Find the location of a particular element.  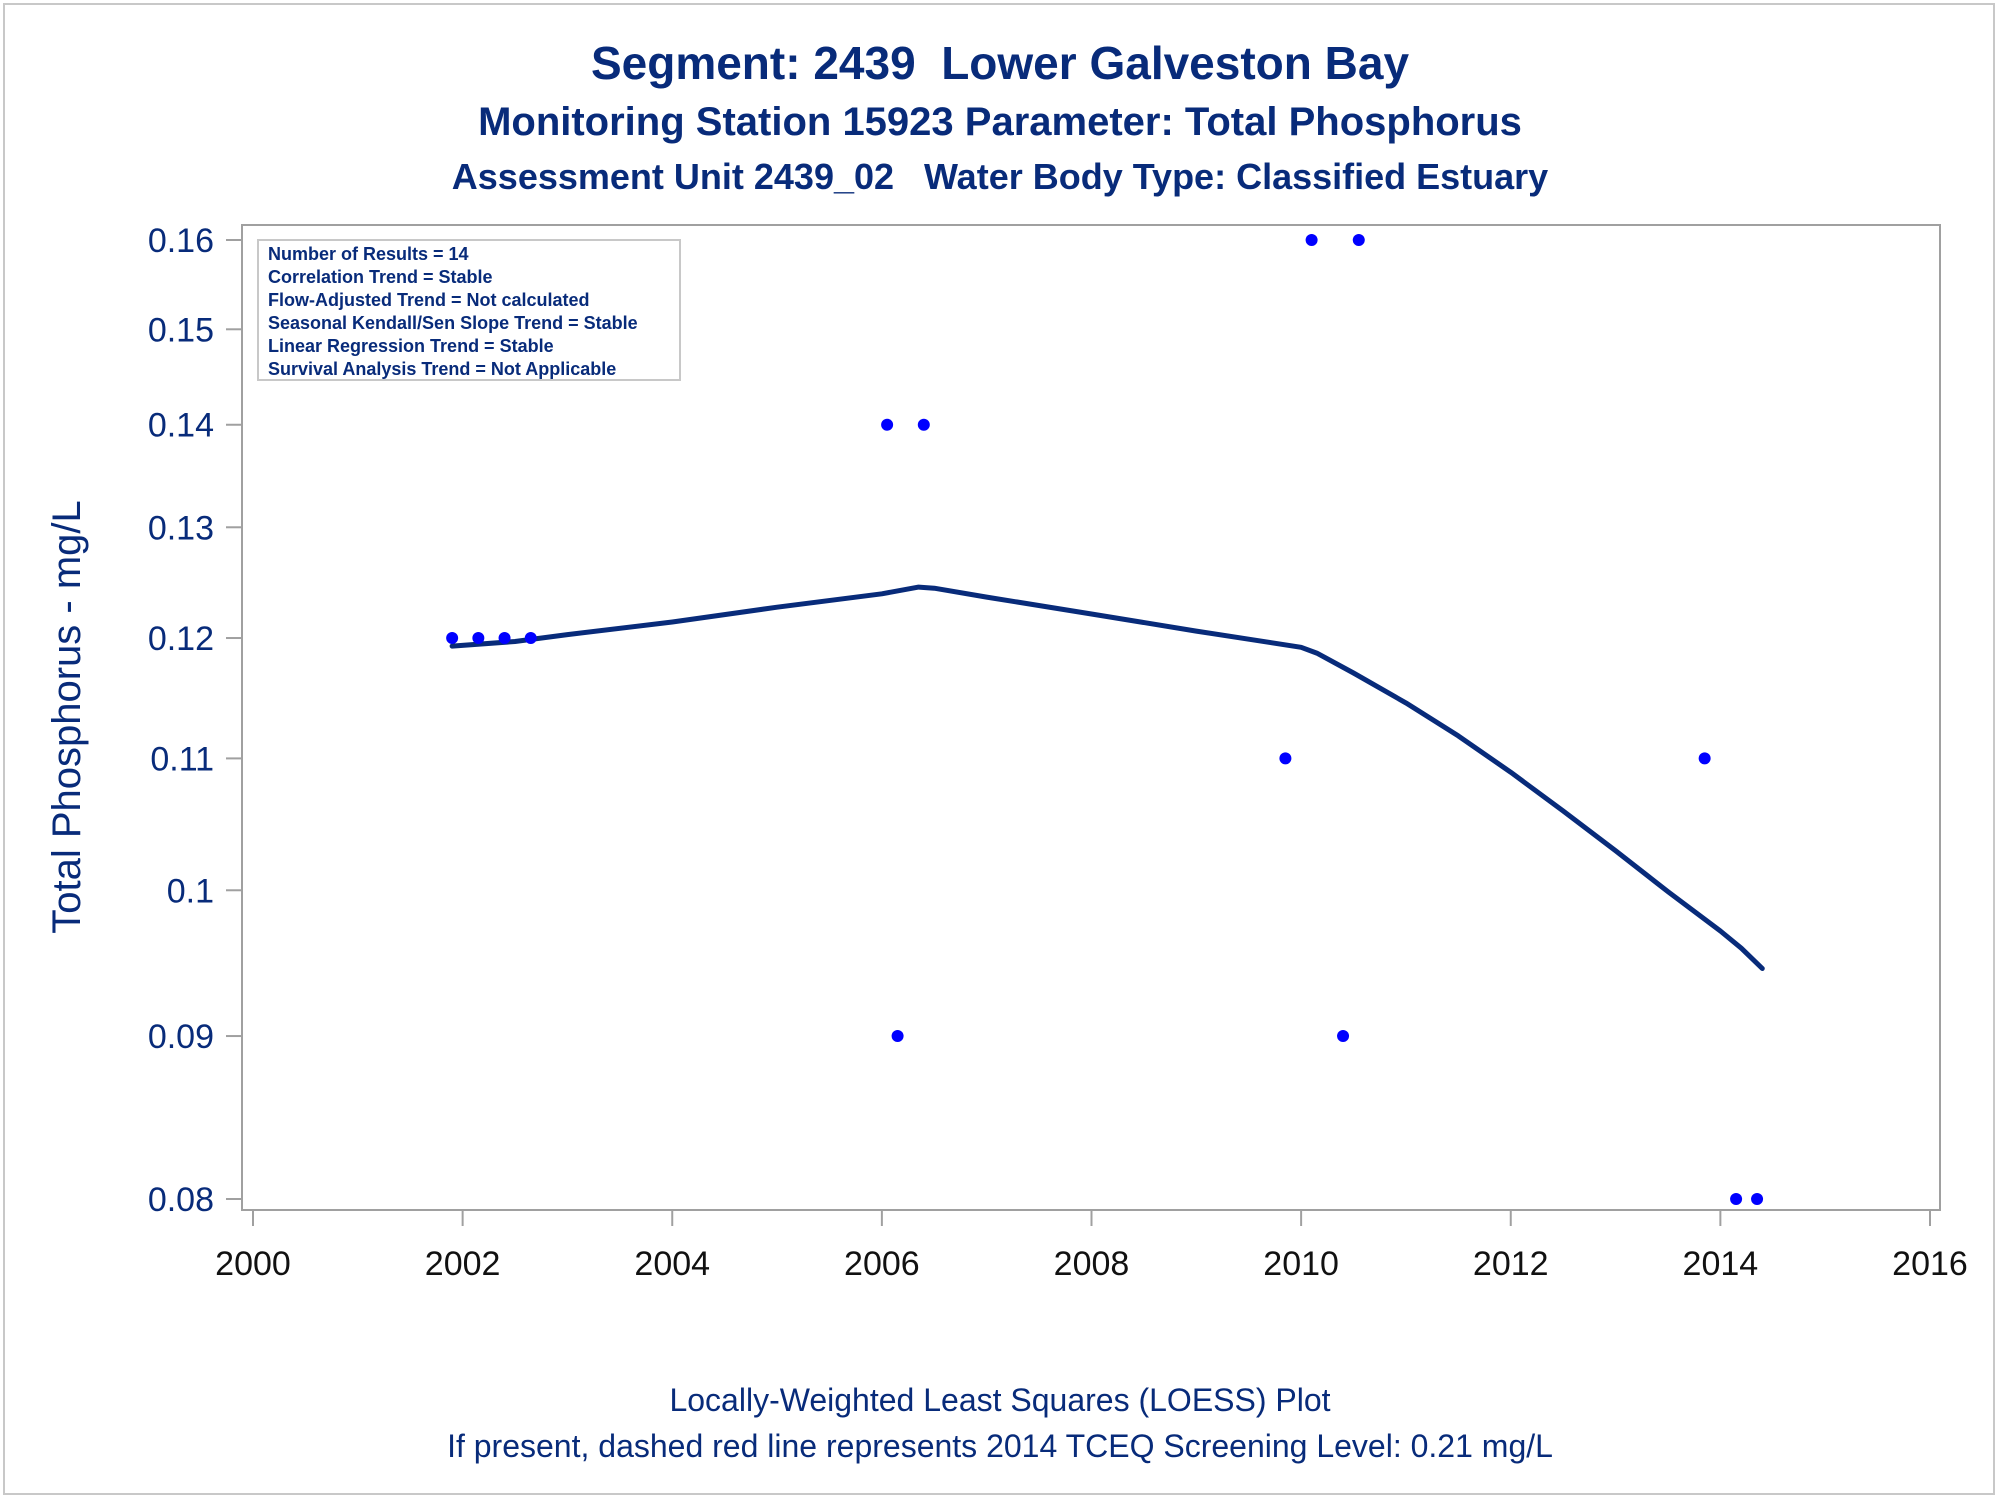

x-tick-label: 2012 is located at coordinates (1511, 1264).